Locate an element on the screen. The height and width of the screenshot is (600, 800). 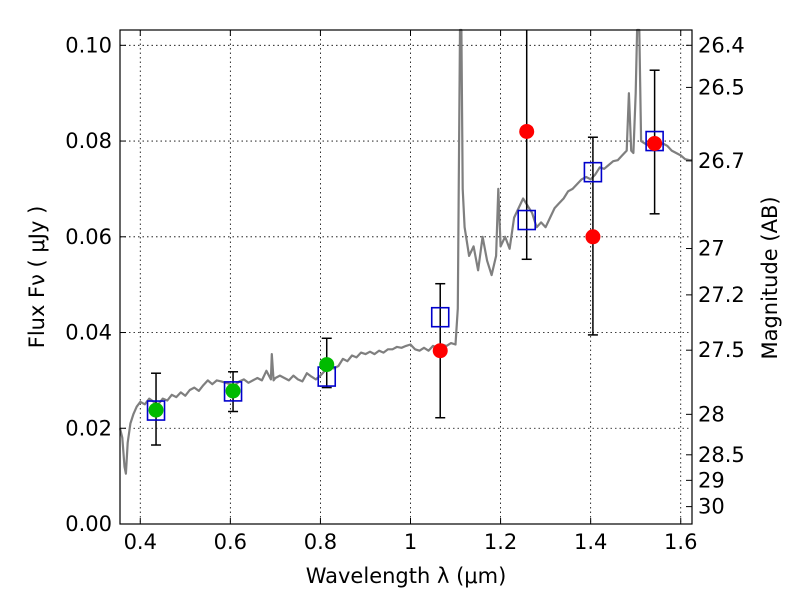
mag-tick-label: 26.5 is located at coordinates (721, 87).